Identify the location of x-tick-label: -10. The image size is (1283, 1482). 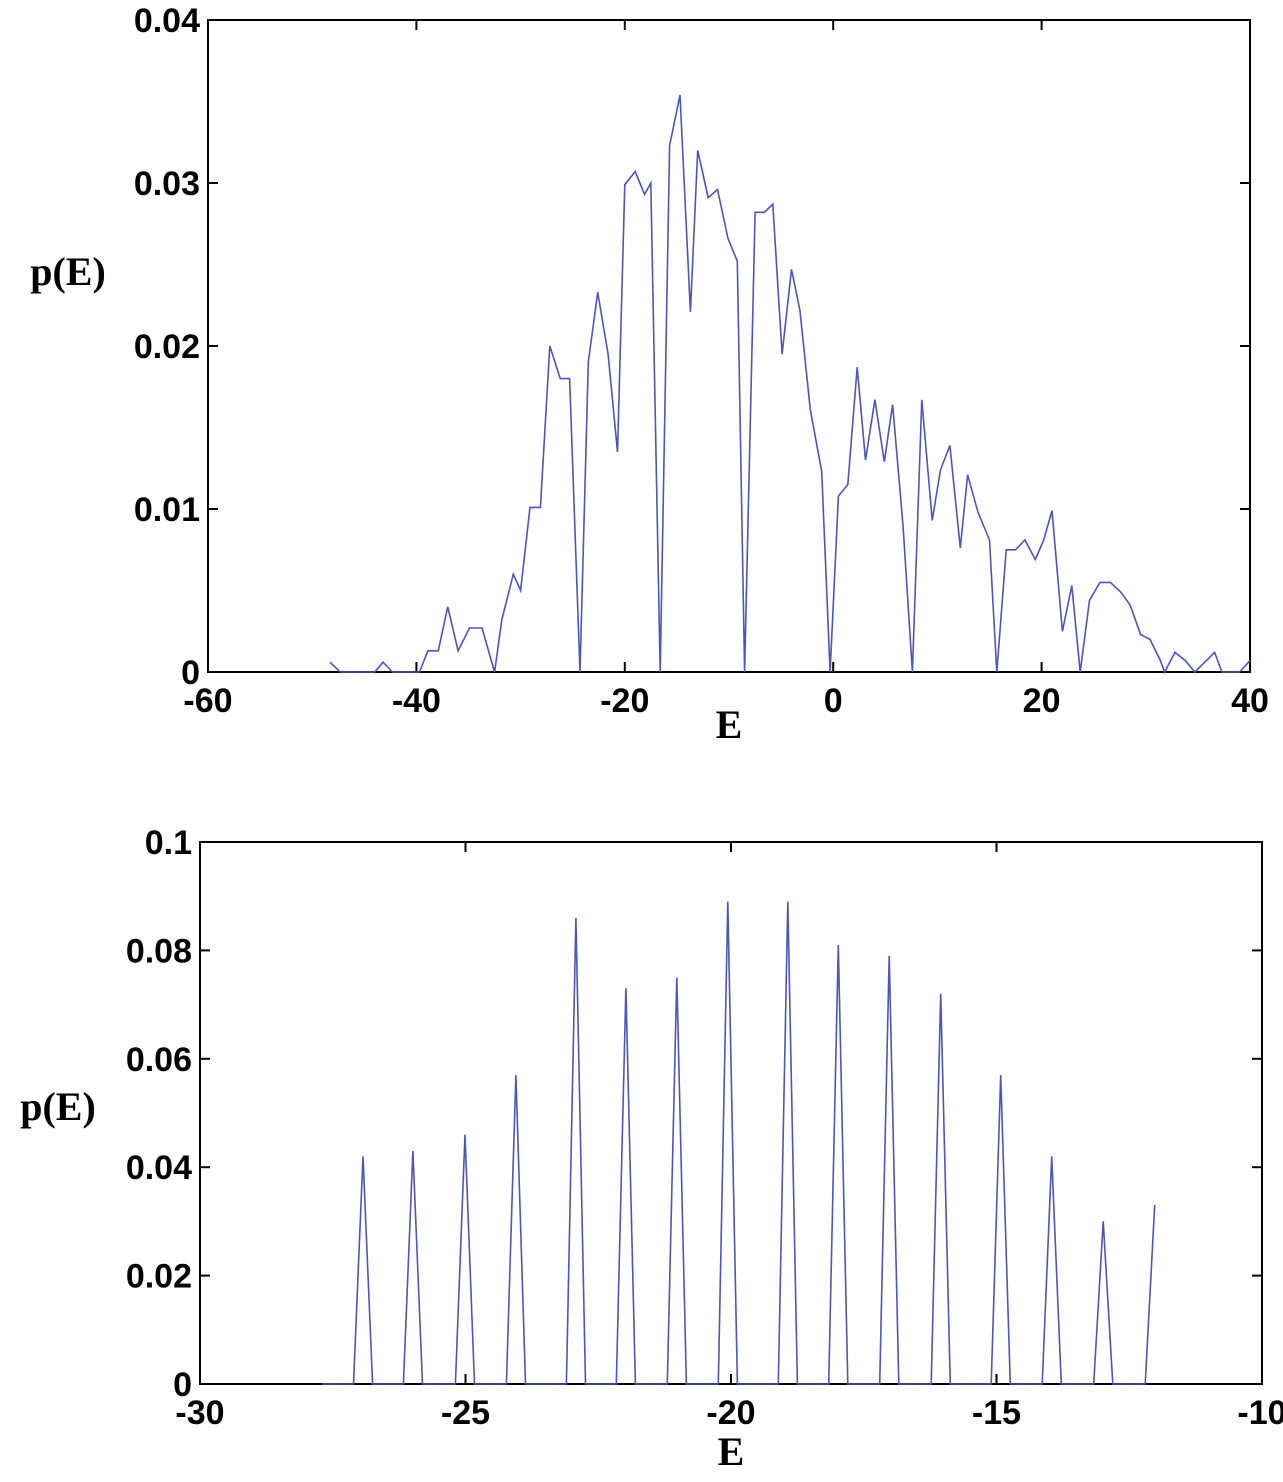
(1260, 1413).